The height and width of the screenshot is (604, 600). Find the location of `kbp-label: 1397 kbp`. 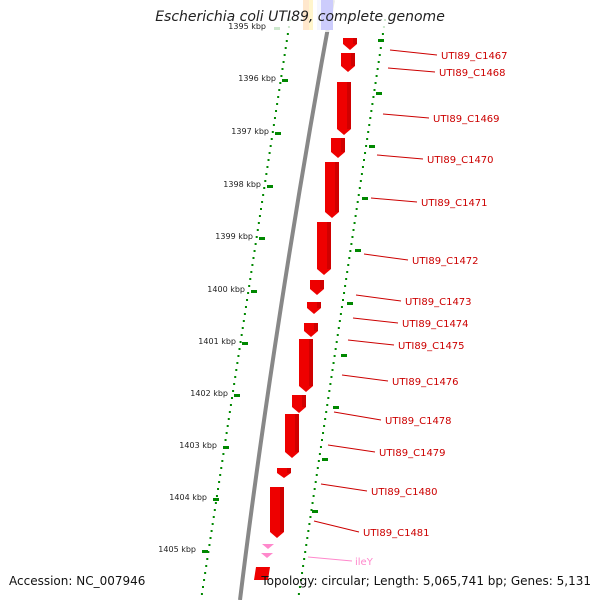

kbp-label: 1397 kbp is located at coordinates (250, 131).